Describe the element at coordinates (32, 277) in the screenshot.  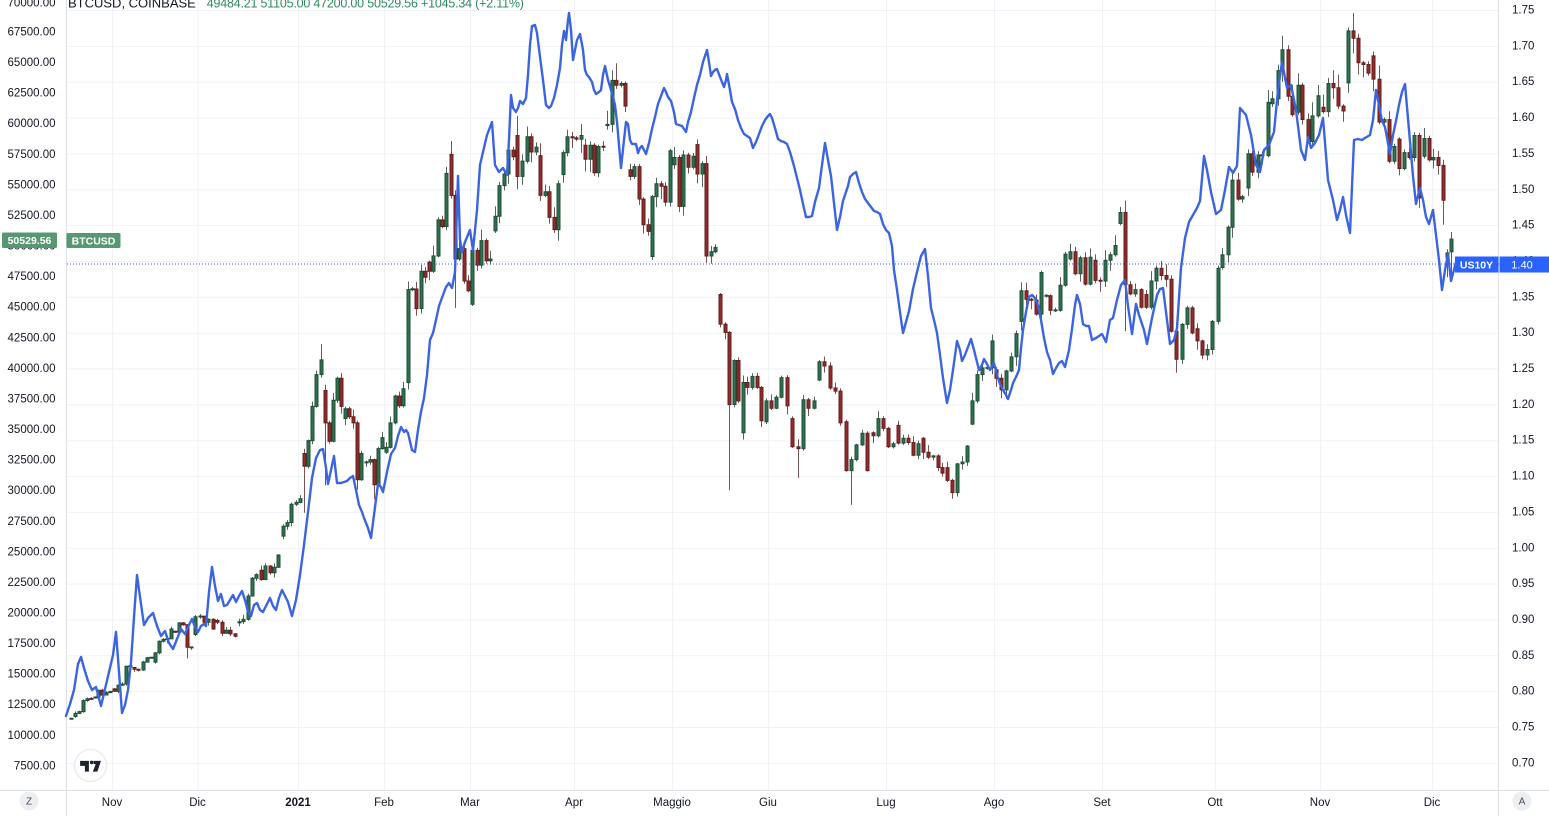
I see `svg-text: 47500.00` at that location.